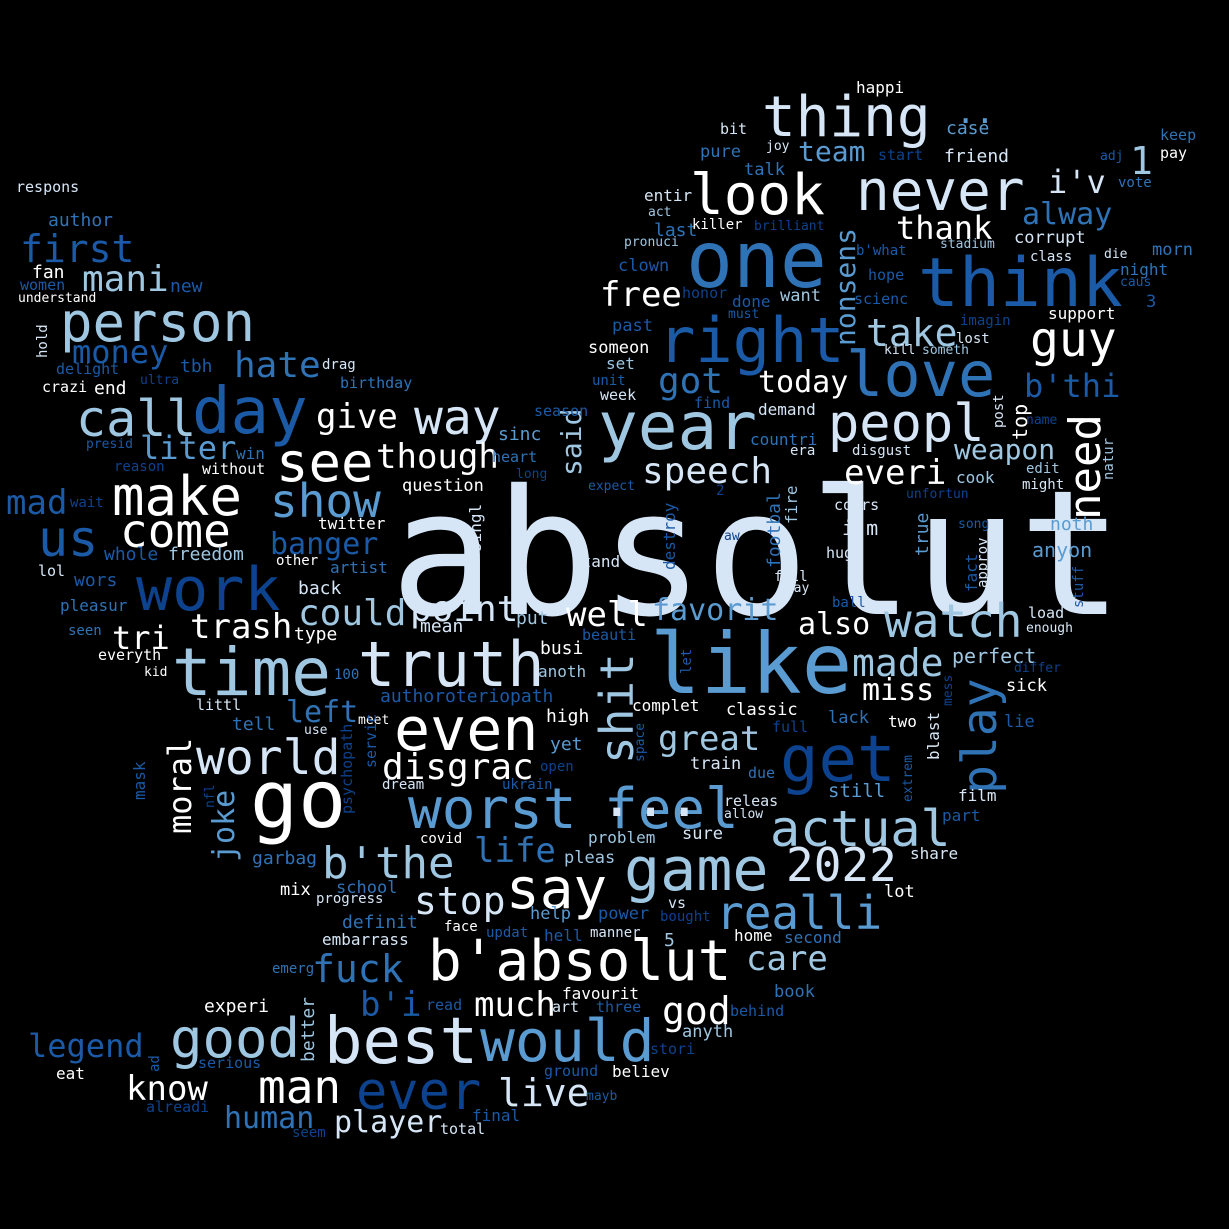 The width and height of the screenshot is (1229, 1229). Describe the element at coordinates (937, 494) in the screenshot. I see `word-unfortun: unfortun` at that location.